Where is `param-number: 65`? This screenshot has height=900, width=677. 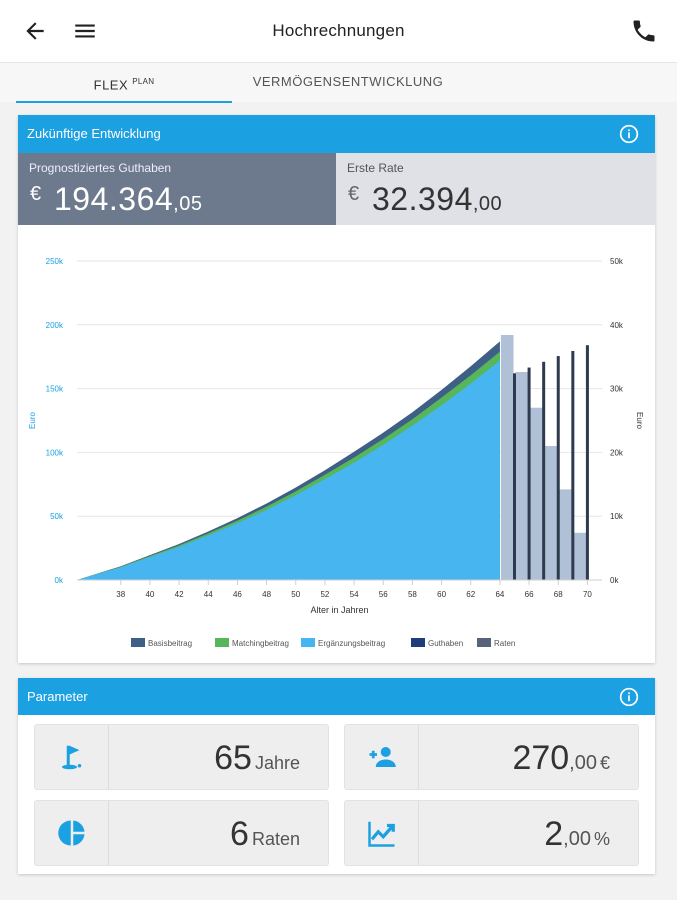 param-number: 65 is located at coordinates (233, 758).